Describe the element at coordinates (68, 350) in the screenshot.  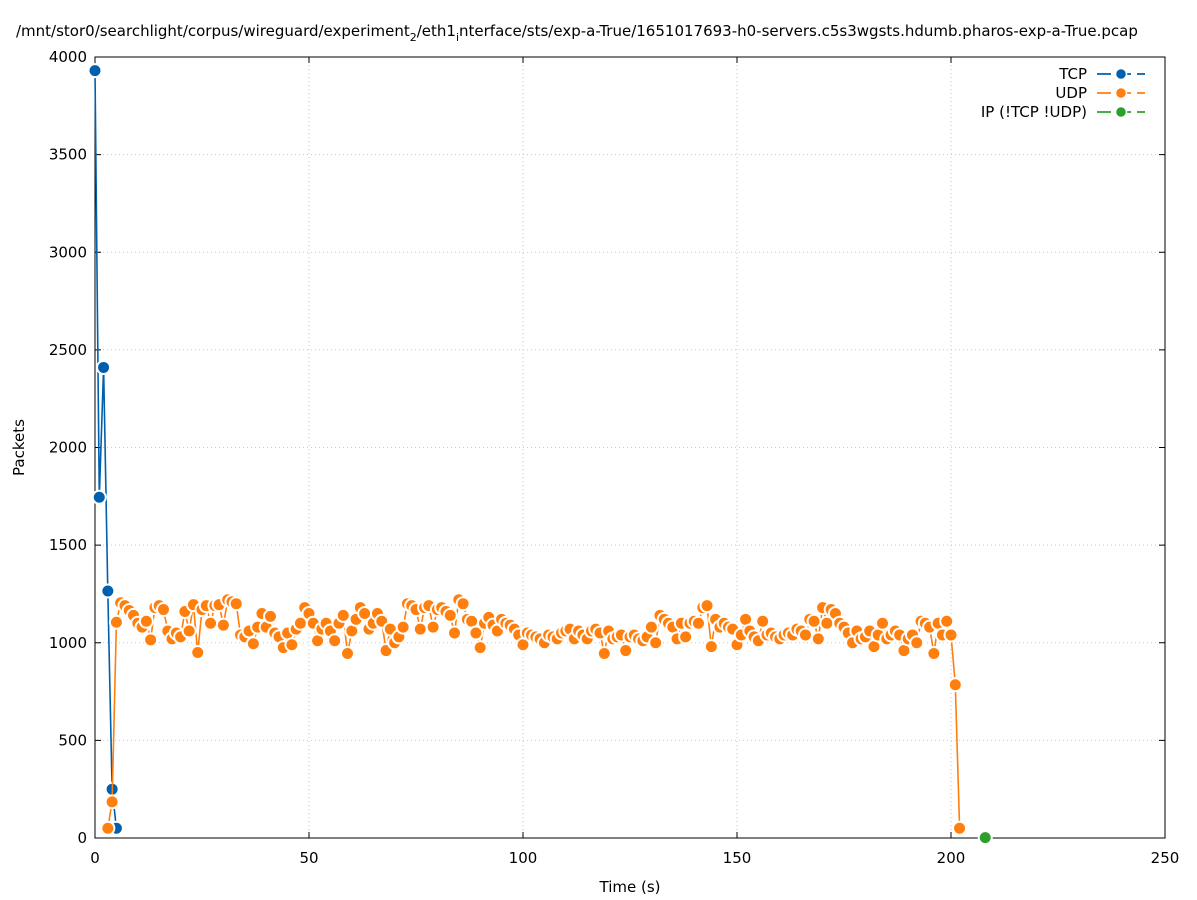
I see `y-tick-label: 2500` at that location.